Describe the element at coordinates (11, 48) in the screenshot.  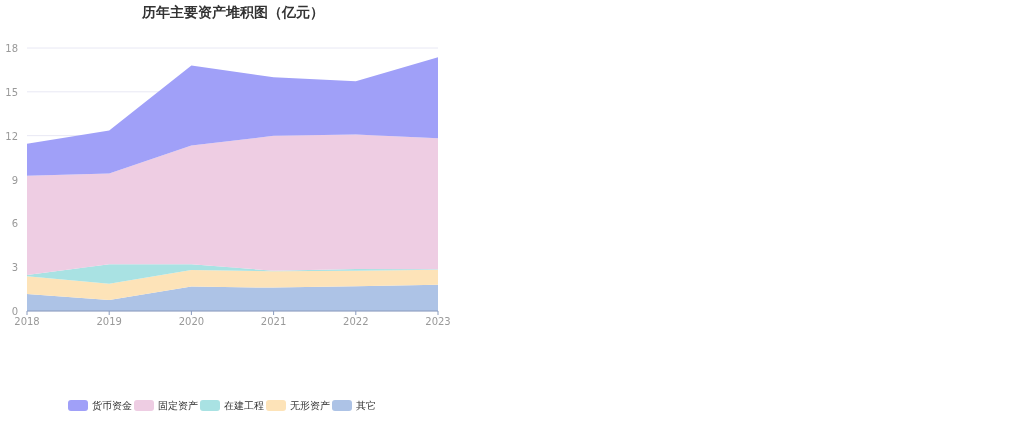
I see `y-tick-label: 18` at that location.